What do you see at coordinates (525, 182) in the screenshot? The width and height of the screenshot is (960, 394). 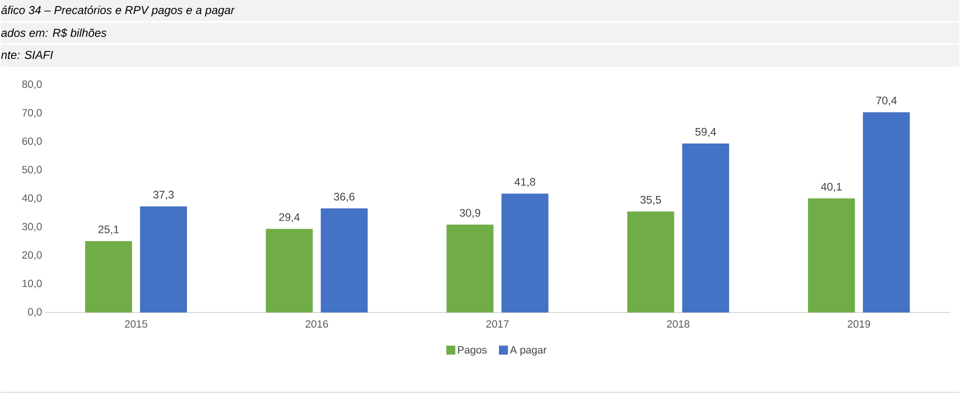 I see `data-label: 41,8` at bounding box center [525, 182].